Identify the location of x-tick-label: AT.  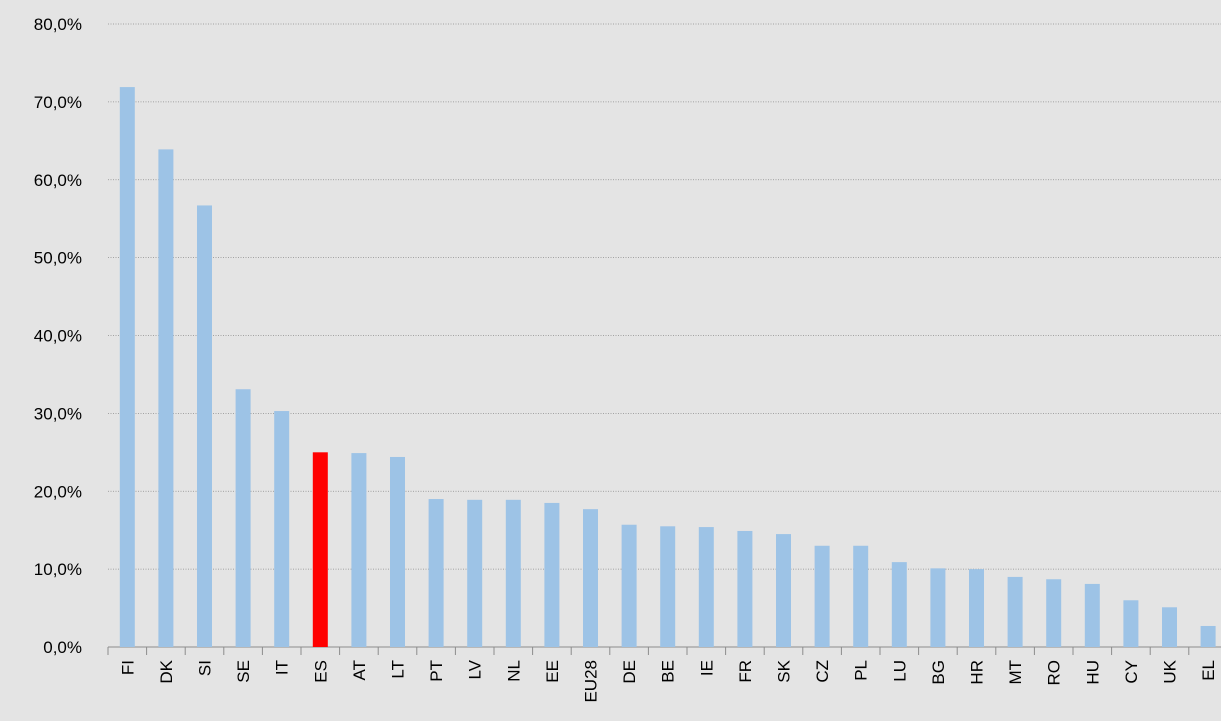
(359, 670).